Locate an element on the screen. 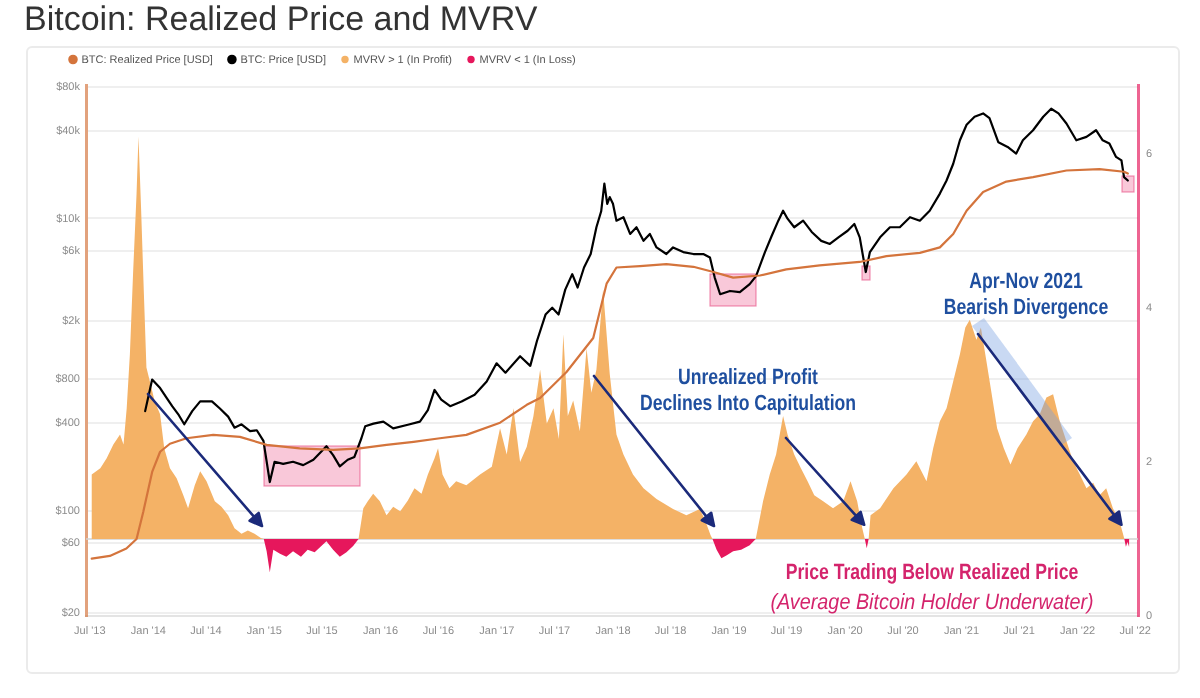 The image size is (1200, 698). annotation: Unrealized Profit Declines Into Capitulation is located at coordinates (748, 392).